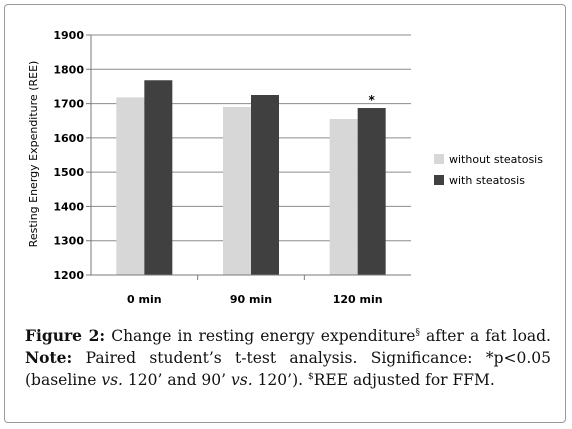  Describe the element at coordinates (130, 186) in the screenshot. I see `bar-without-steatosis-0-min` at that location.